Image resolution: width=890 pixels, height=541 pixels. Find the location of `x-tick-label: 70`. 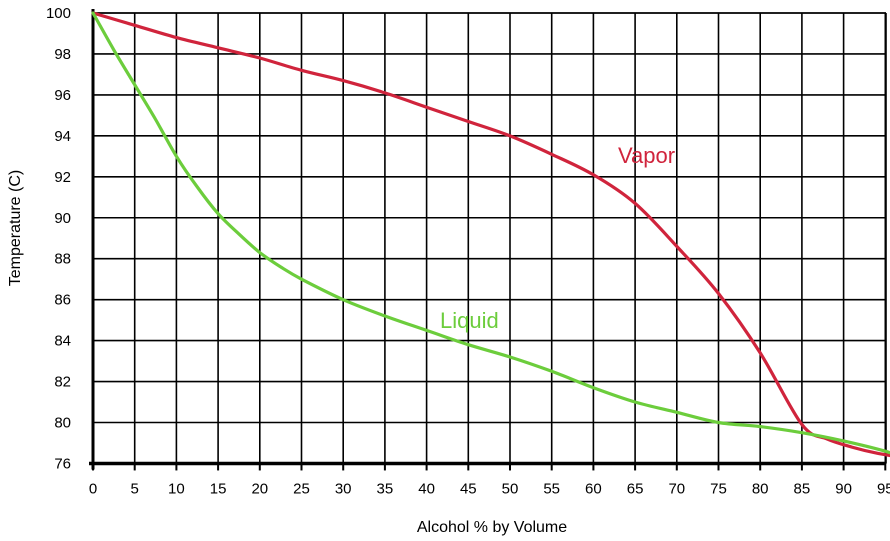

x-tick-label: 70 is located at coordinates (676, 488).